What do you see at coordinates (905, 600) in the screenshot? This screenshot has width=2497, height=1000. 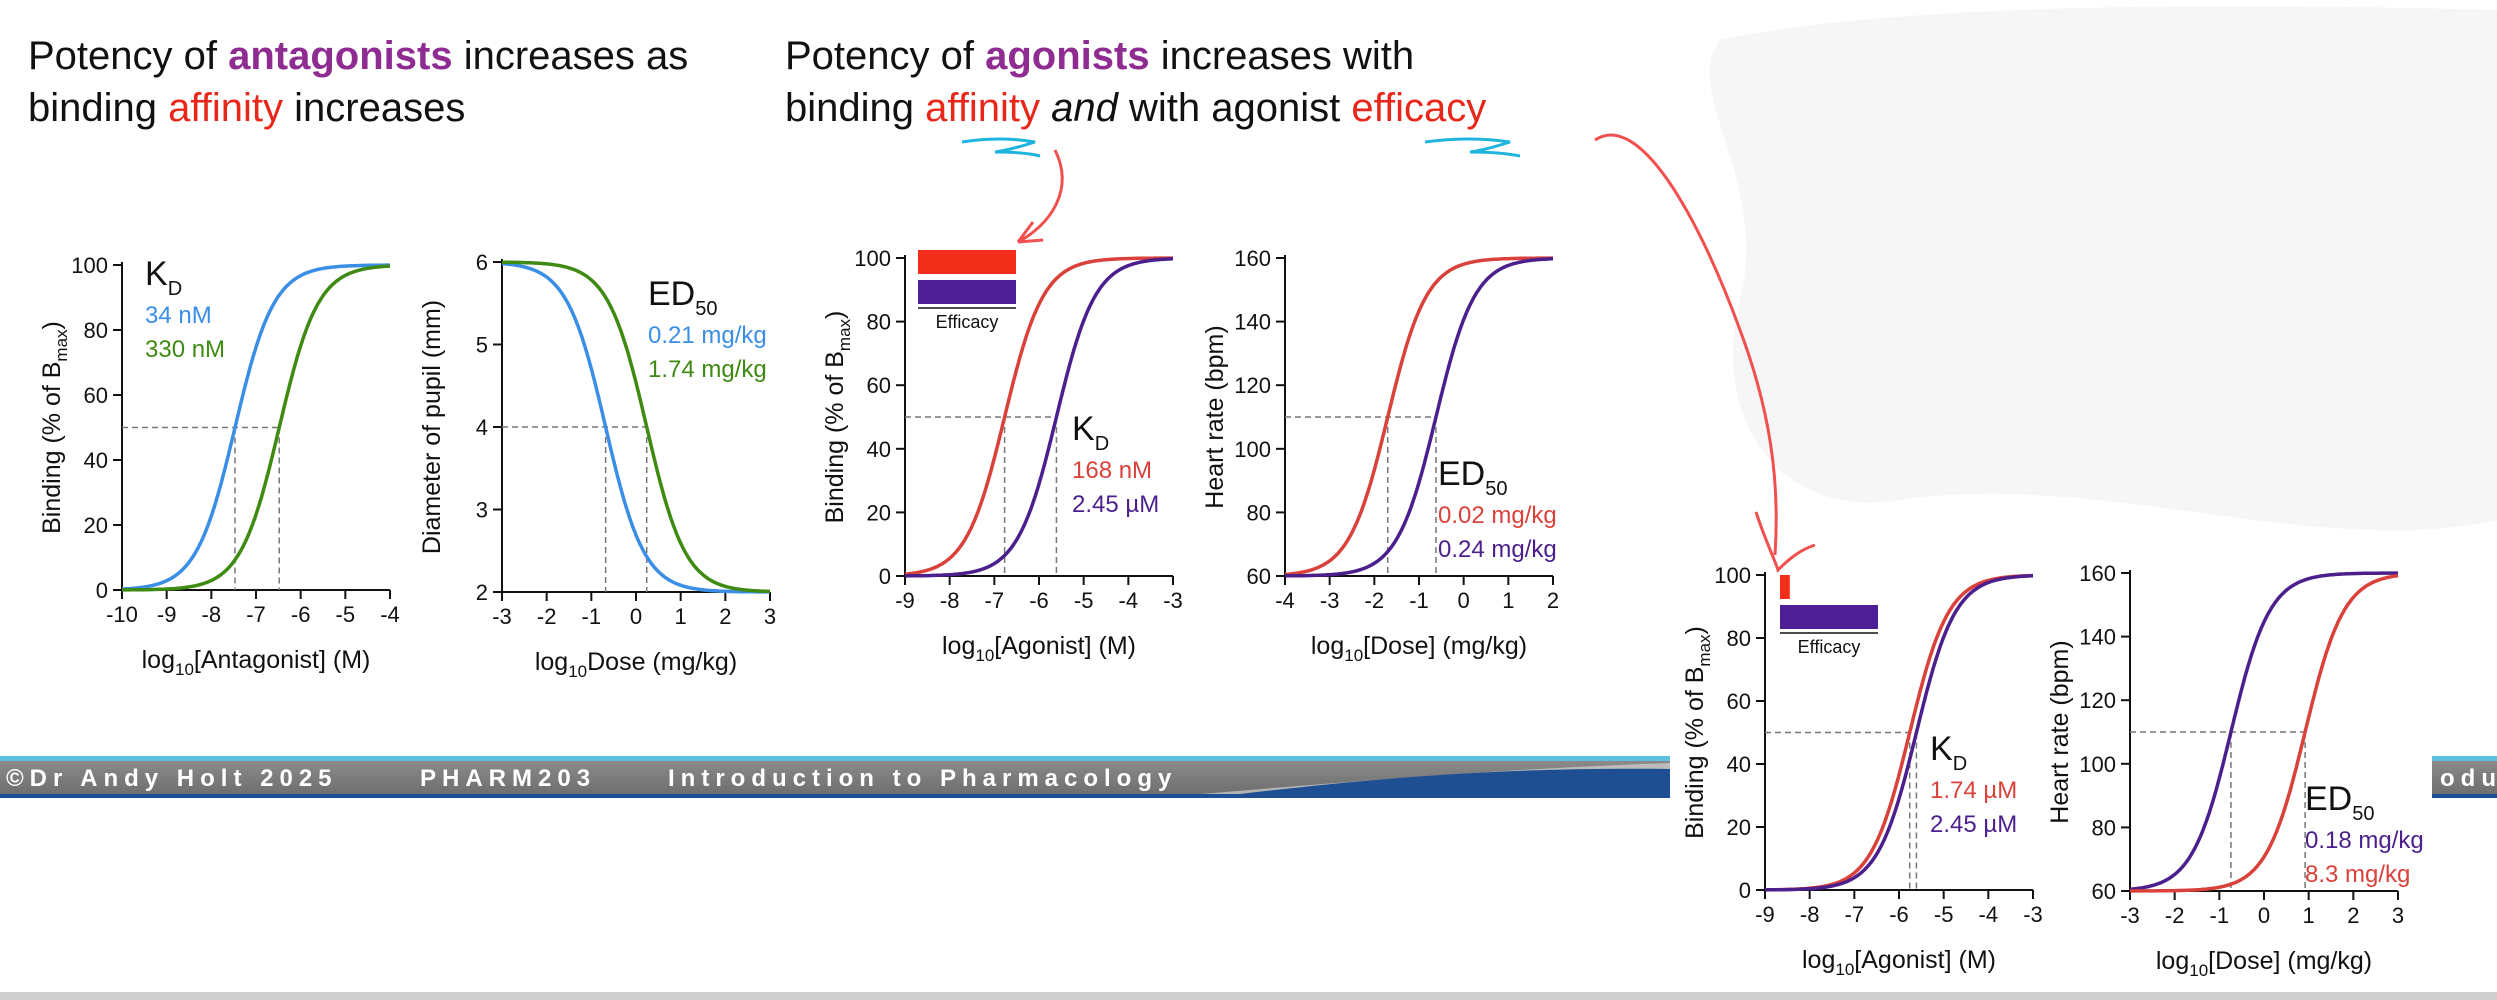 I see `x-tick-label: -9` at bounding box center [905, 600].